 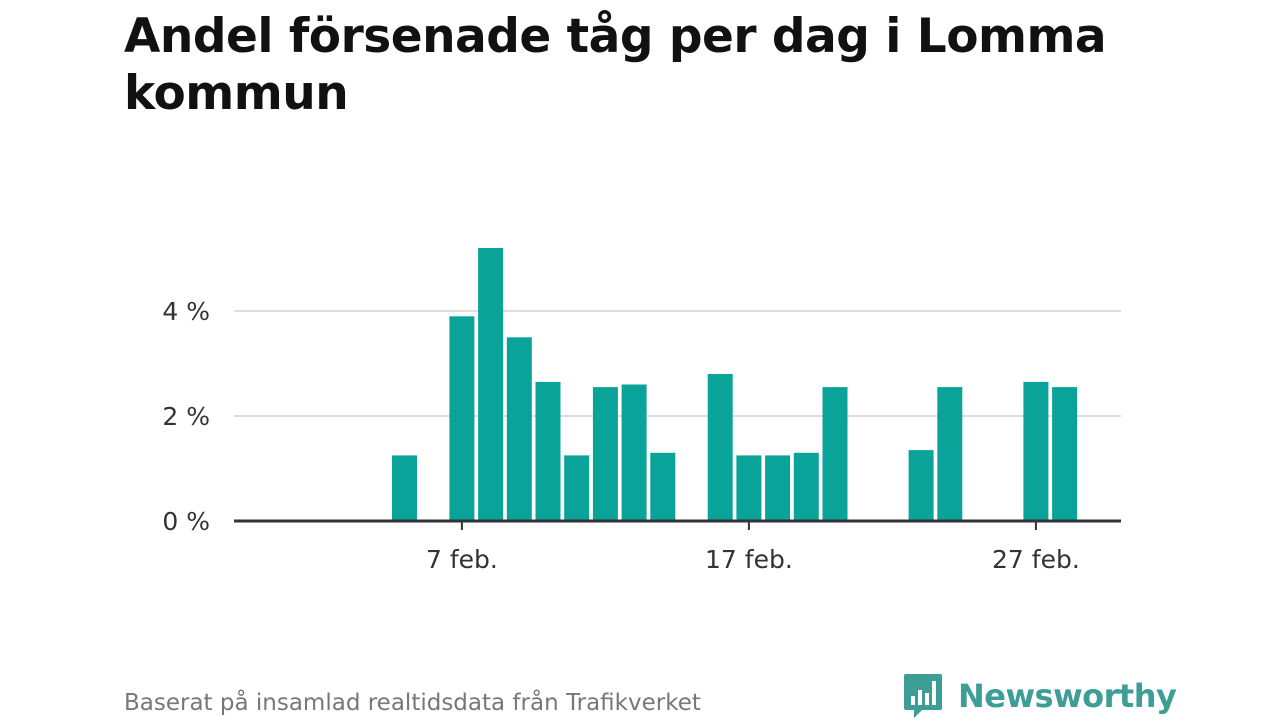 What do you see at coordinates (186, 521) in the screenshot?
I see `y-tick-label: 0 %` at bounding box center [186, 521].